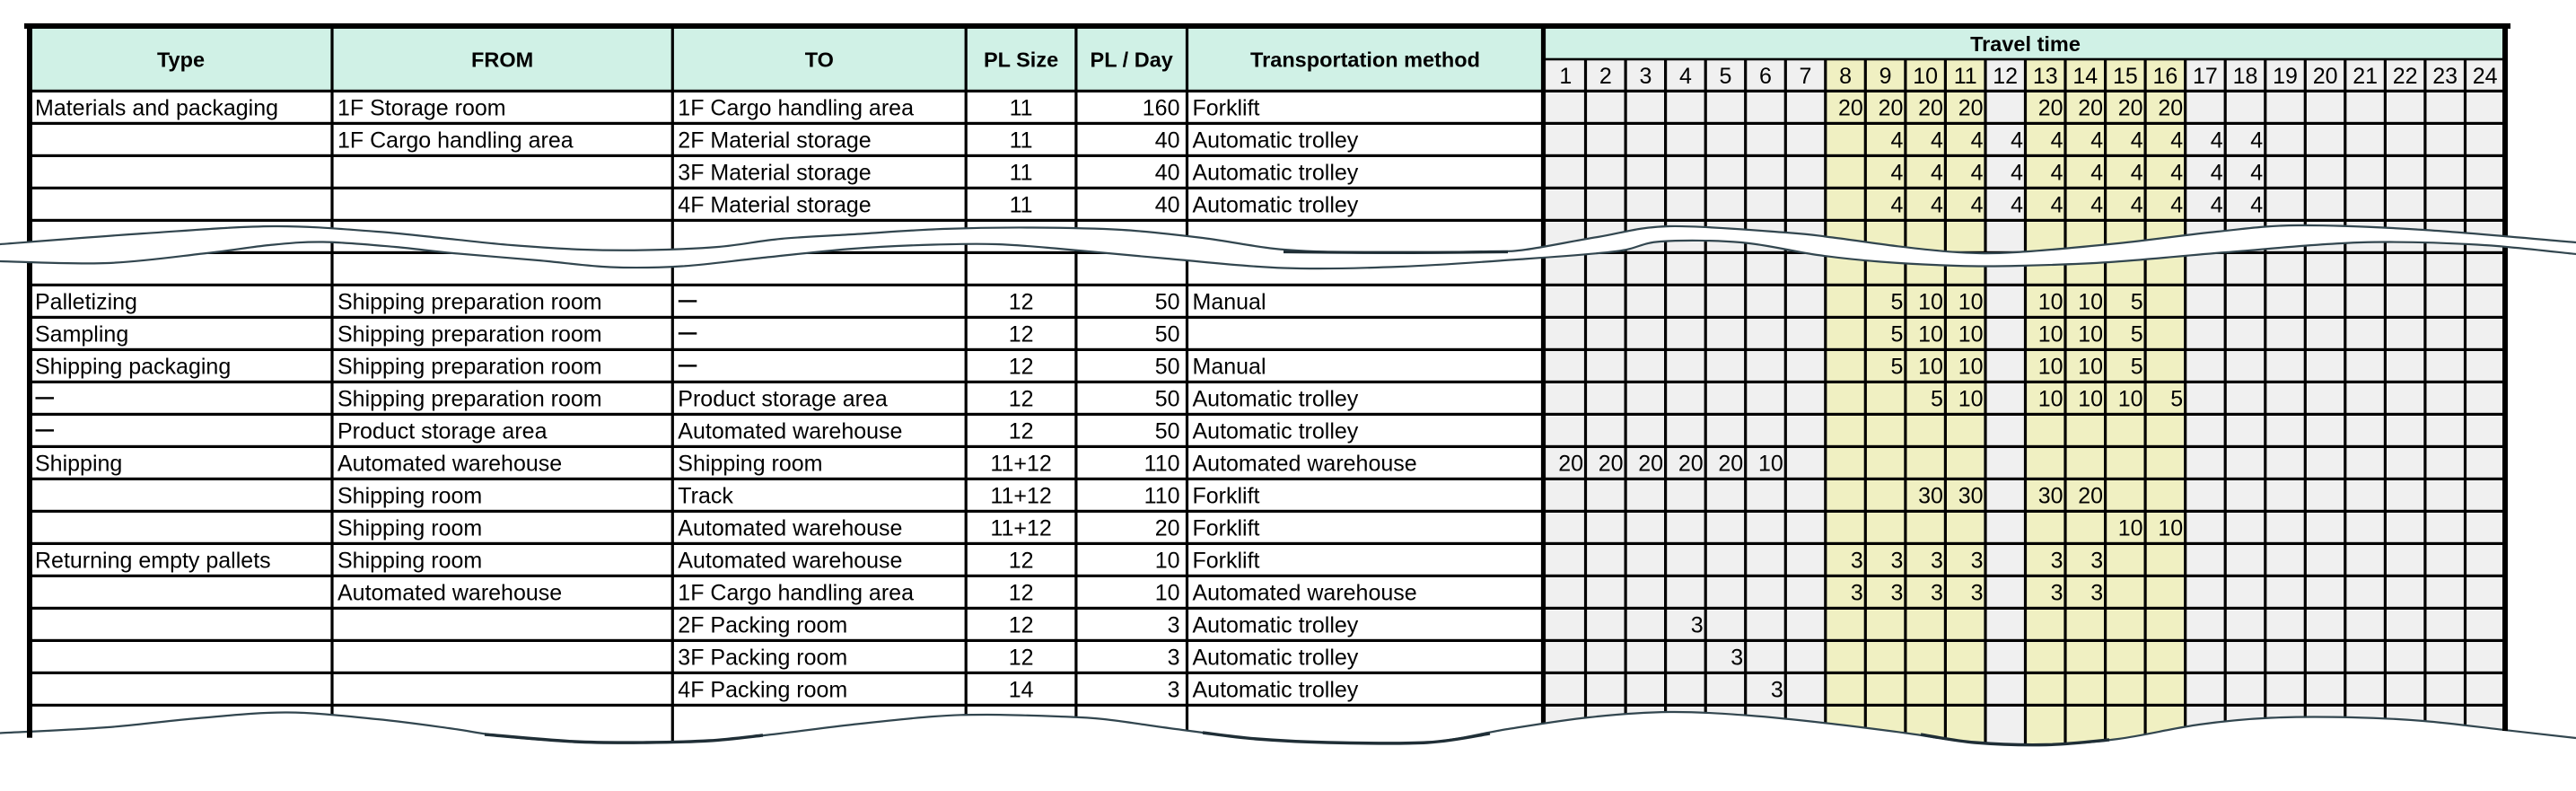 This screenshot has width=2576, height=791. Describe the element at coordinates (1132, 60) in the screenshot. I see `svg-text: PL / Day` at that location.